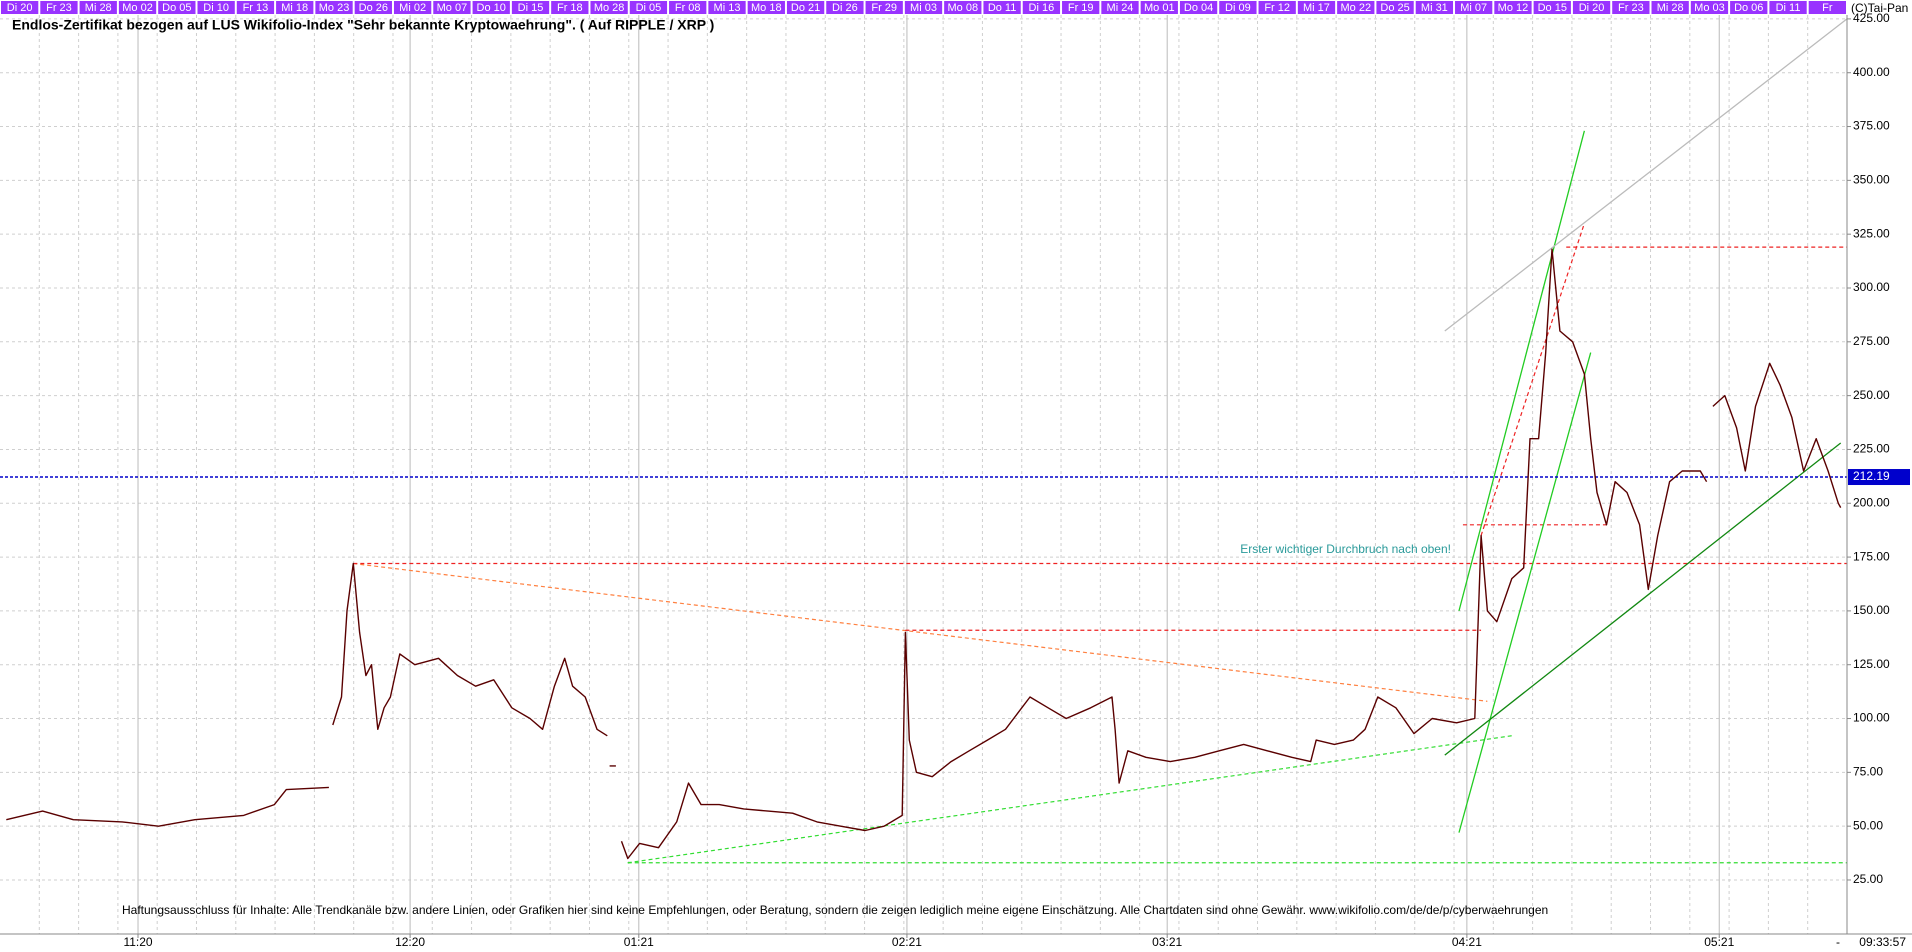 This screenshot has height=952, width=1912. I want to click on y-tick-label: 200.00, so click(1871, 502).